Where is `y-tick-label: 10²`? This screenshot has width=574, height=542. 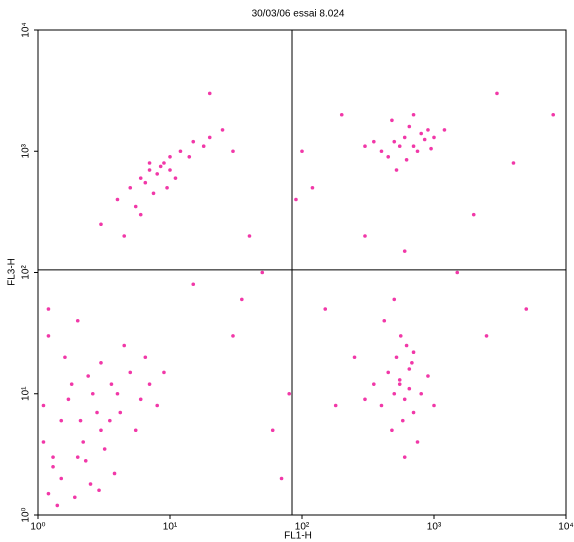
y-tick-label: 10² is located at coordinates (26, 272).